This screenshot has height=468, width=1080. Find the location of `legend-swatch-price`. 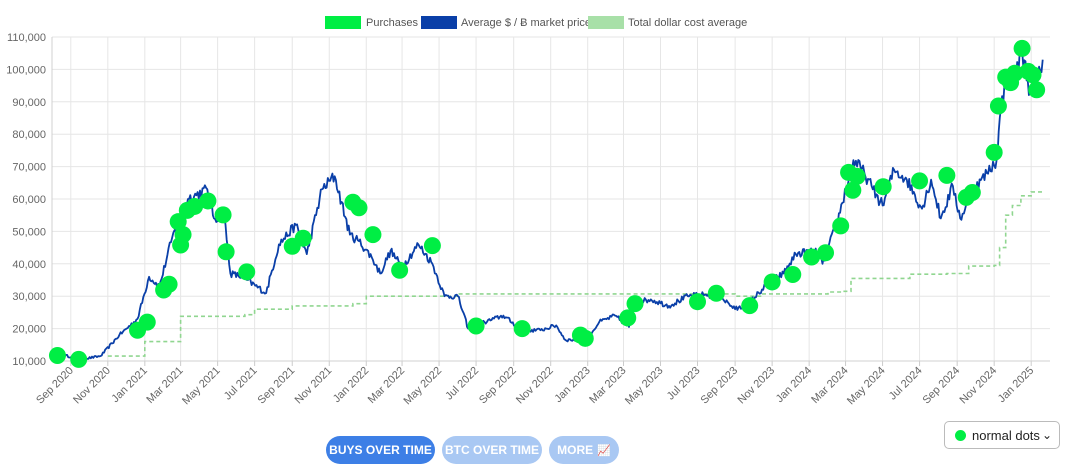

legend-swatch-price is located at coordinates (439, 22).